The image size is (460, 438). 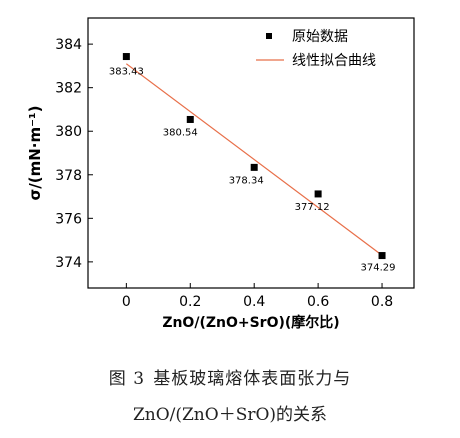 What do you see at coordinates (126, 72) in the screenshot?
I see `data-label: 383.43` at bounding box center [126, 72].